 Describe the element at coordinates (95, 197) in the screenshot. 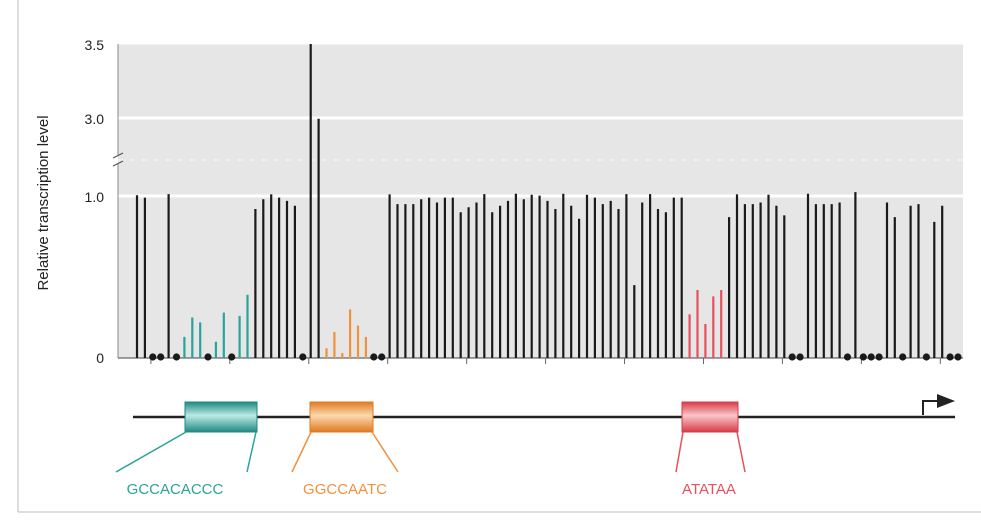

I see `y-tick-label-1-0: 1.0` at that location.